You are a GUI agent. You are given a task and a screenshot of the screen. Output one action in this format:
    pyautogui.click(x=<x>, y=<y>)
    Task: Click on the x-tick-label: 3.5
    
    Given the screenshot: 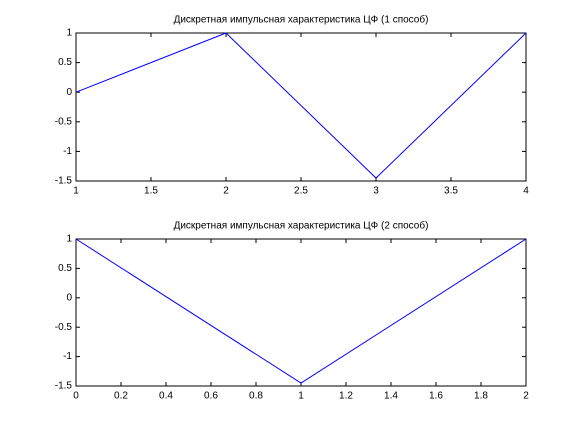 What is the action you would take?
    pyautogui.click(x=451, y=191)
    